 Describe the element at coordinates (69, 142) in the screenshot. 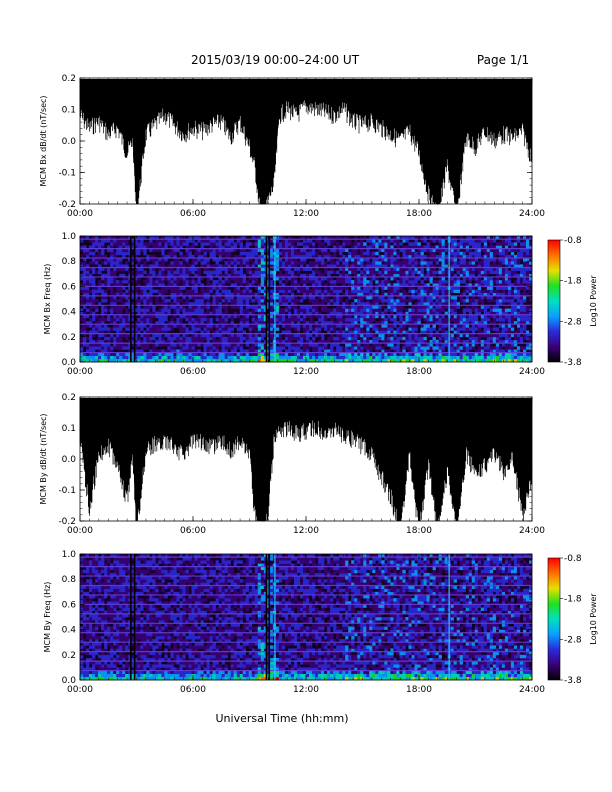

I see `y-tick-label: 0.0` at that location.